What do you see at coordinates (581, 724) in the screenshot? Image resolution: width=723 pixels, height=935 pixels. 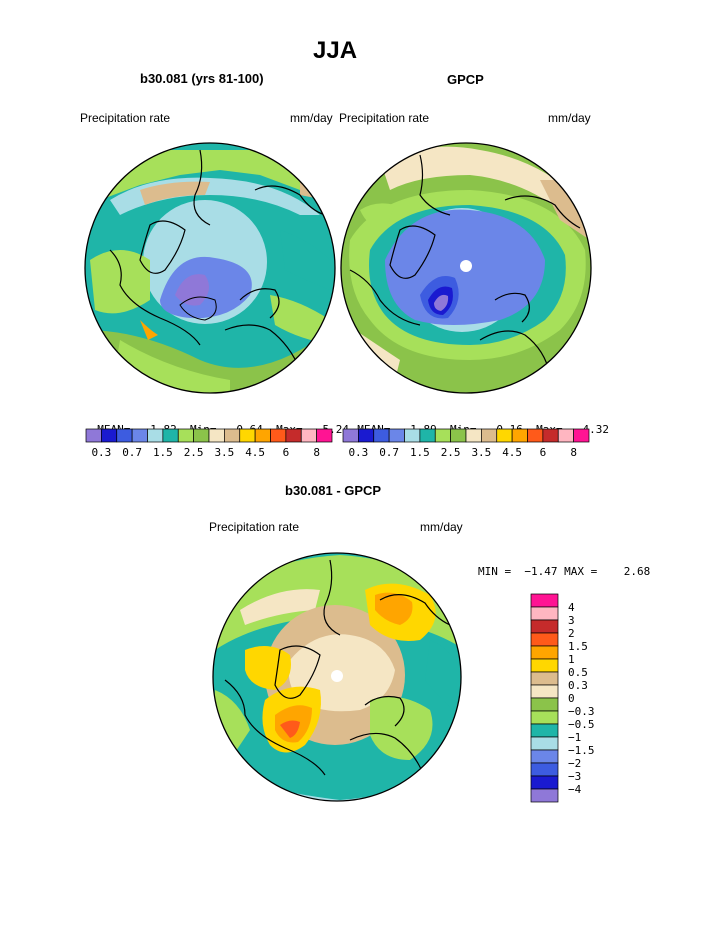 I see `diff-colorbar-label-9: −0.5` at bounding box center [581, 724].